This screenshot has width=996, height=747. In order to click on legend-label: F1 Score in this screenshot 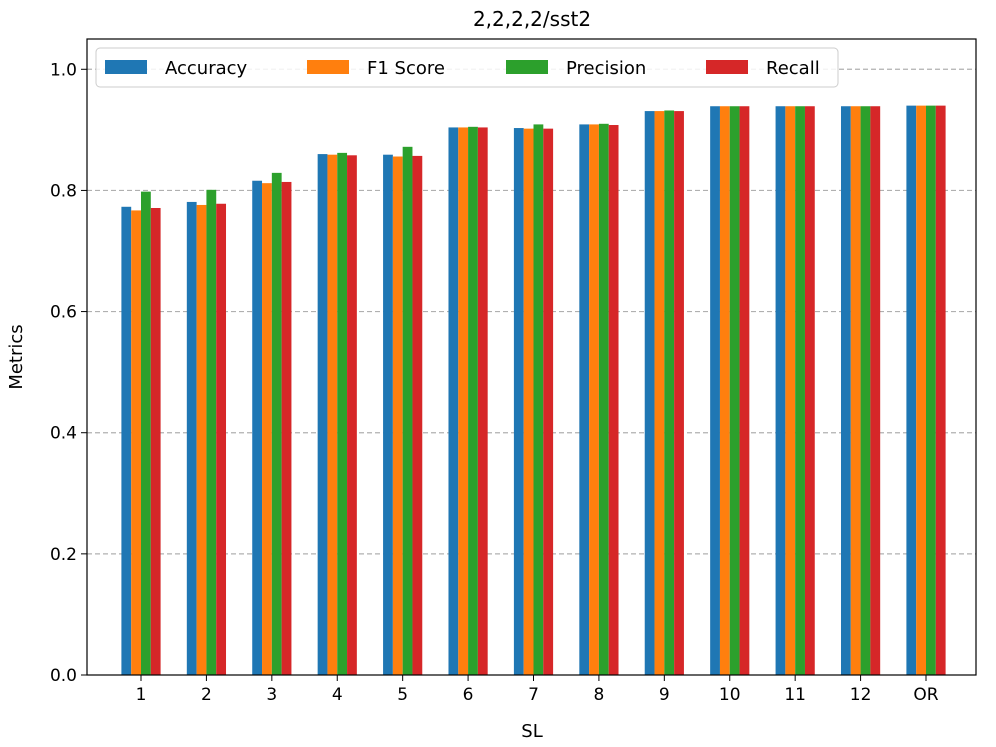, I will do `click(406, 68)`.